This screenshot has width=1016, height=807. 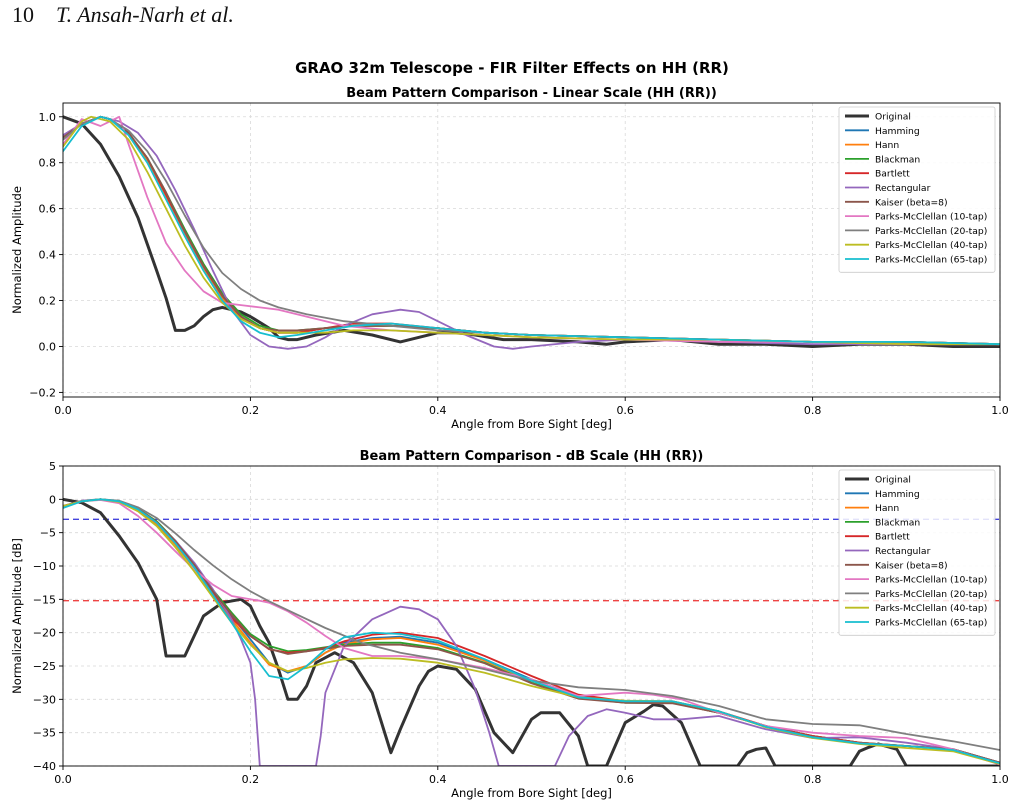 What do you see at coordinates (17, 250) in the screenshot?
I see `y-axis-label: Normalized Amplitude` at bounding box center [17, 250].